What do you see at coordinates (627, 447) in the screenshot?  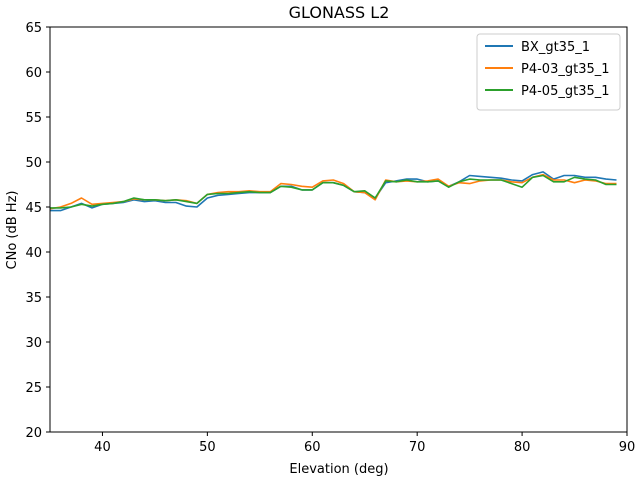 I see `x-tick-label: 90` at bounding box center [627, 447].